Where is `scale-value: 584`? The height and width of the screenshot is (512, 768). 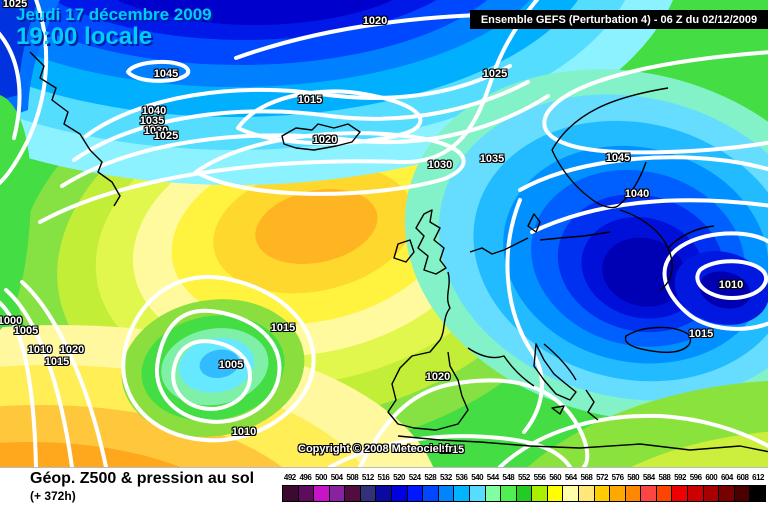 scale-value: 584 is located at coordinates (648, 477).